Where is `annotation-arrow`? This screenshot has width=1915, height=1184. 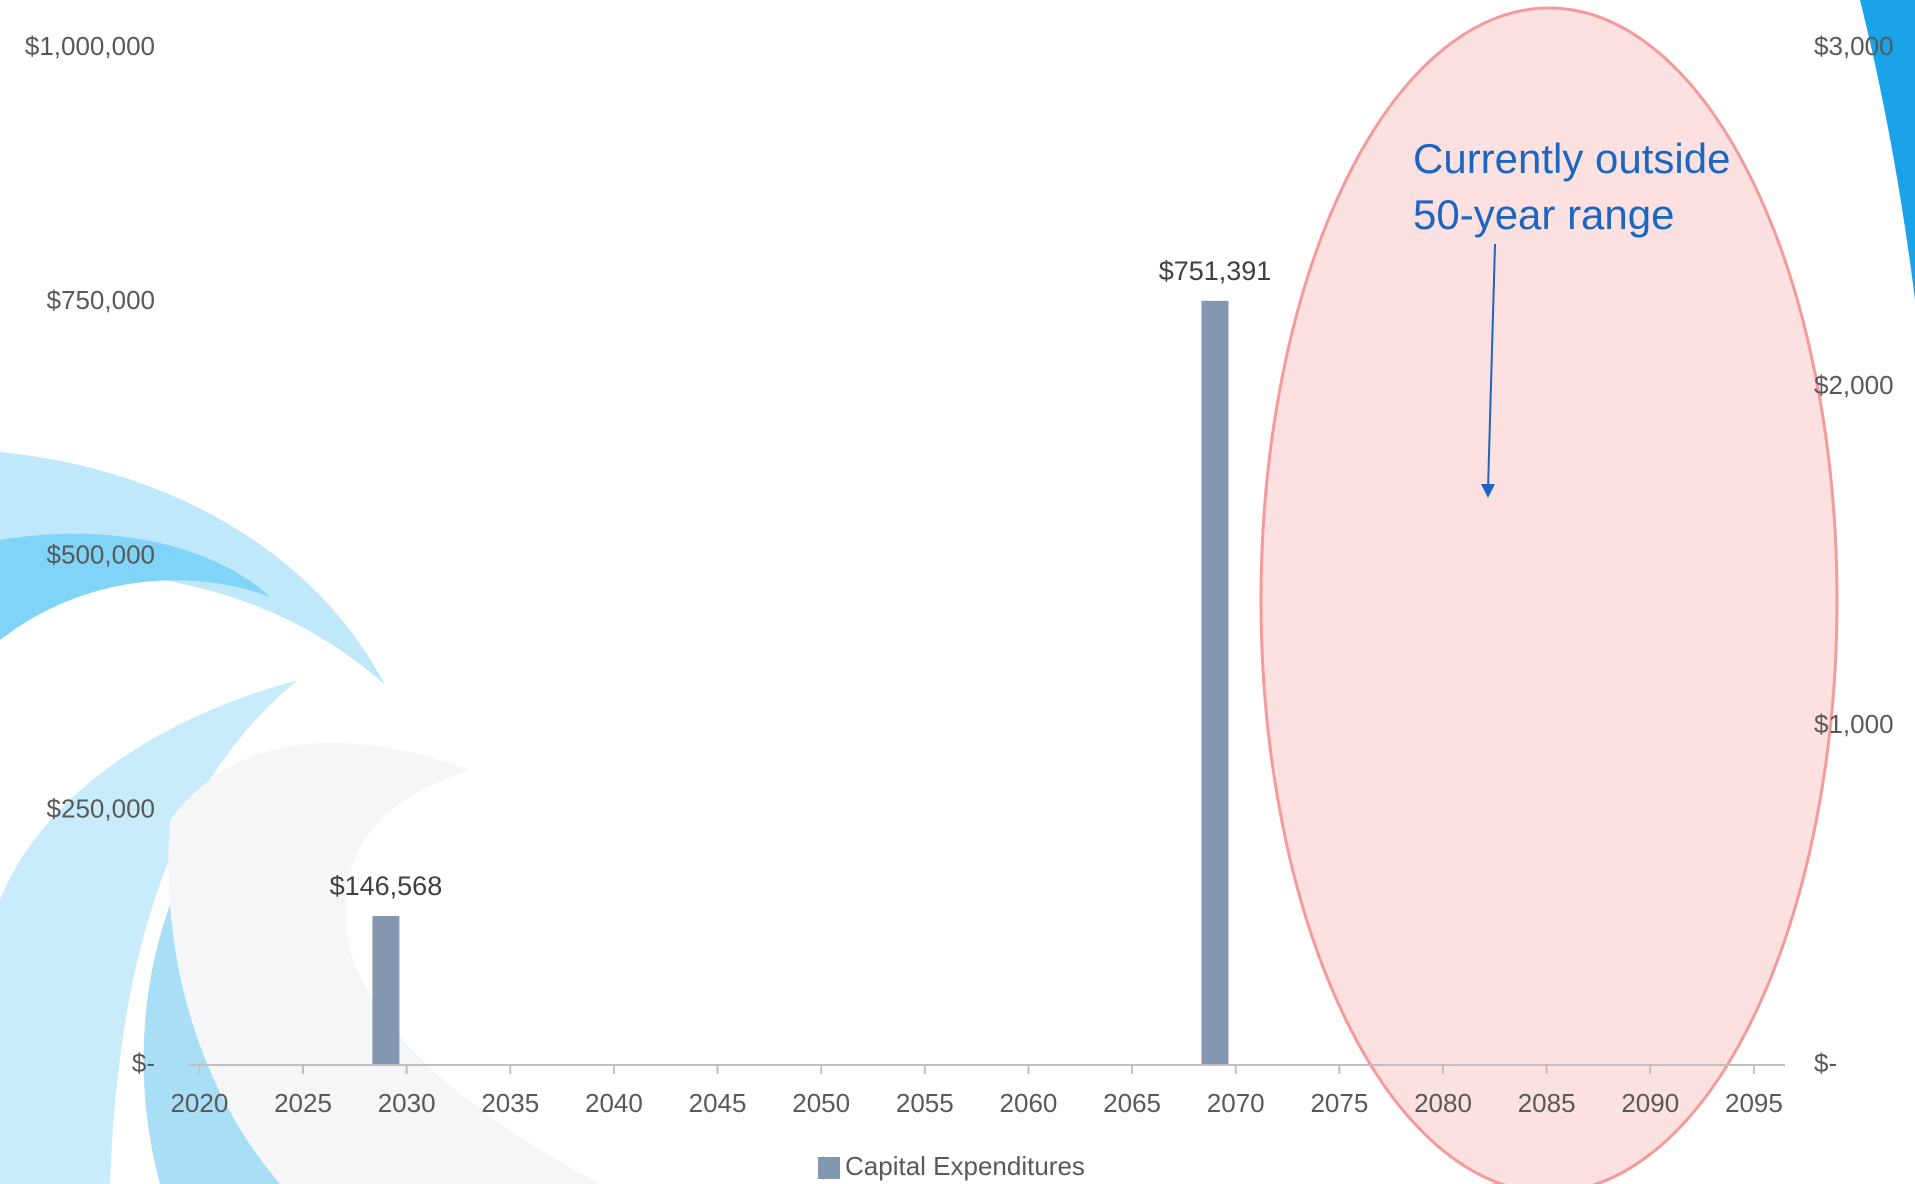
annotation-arrow is located at coordinates (1491, 367).